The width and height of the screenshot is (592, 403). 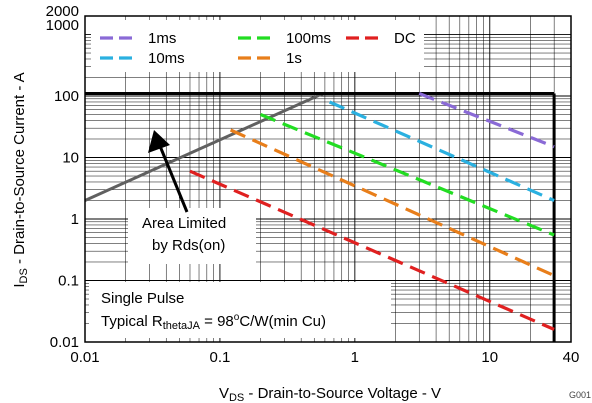 I want to click on y-tick-label: 2000, so click(x=62, y=11).